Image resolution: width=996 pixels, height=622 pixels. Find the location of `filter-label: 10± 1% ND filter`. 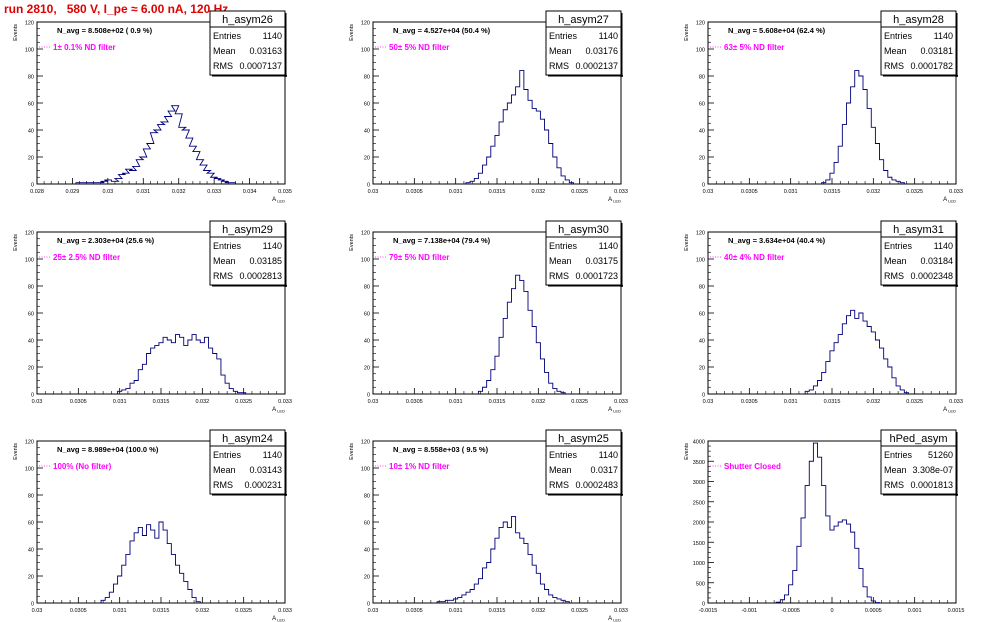

filter-label: 10± 1% ND filter is located at coordinates (419, 466).